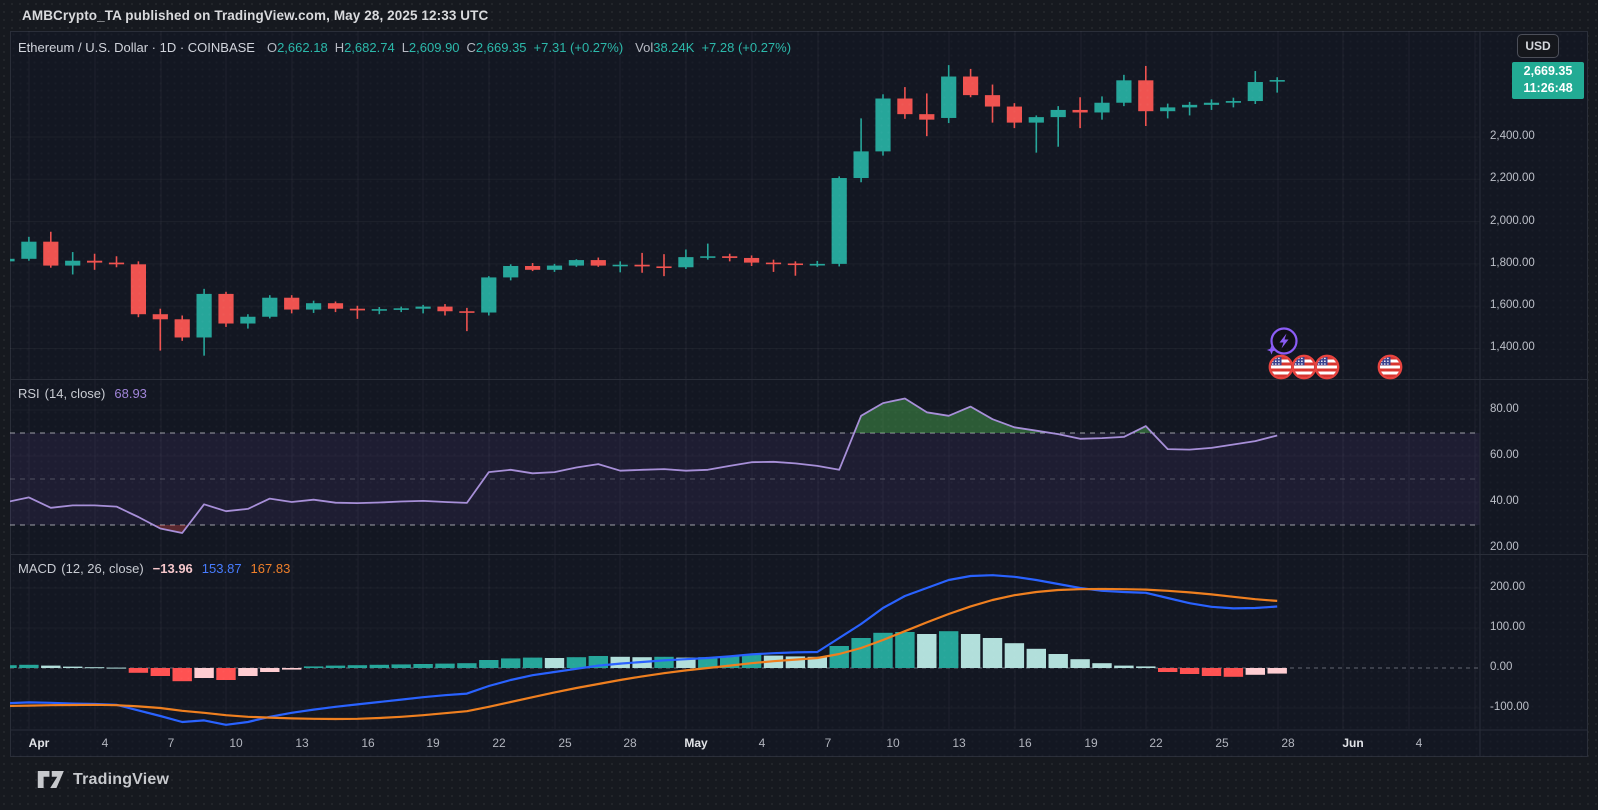 The width and height of the screenshot is (1598, 810). What do you see at coordinates (1538, 46) in the screenshot?
I see `currency-button: USD` at bounding box center [1538, 46].